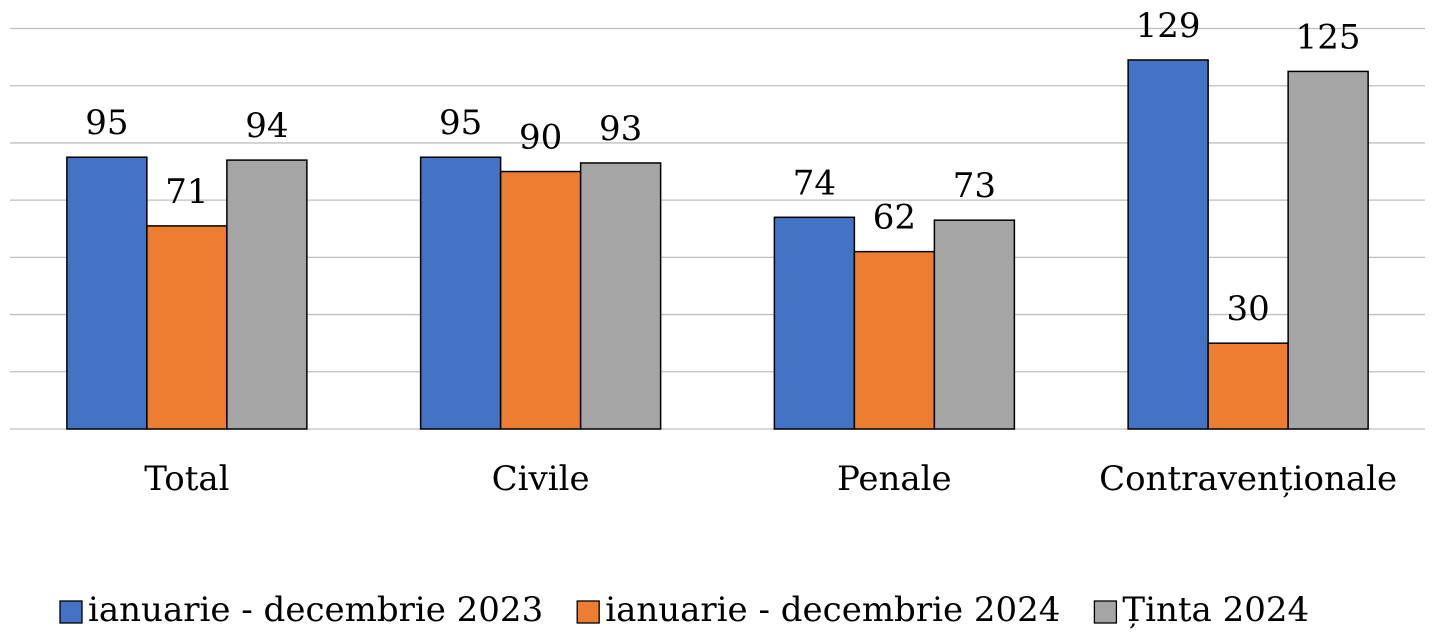 This screenshot has height=640, width=1433. What do you see at coordinates (832, 610) in the screenshot?
I see `legend-label: ianuarie - decembrie 2024` at bounding box center [832, 610].